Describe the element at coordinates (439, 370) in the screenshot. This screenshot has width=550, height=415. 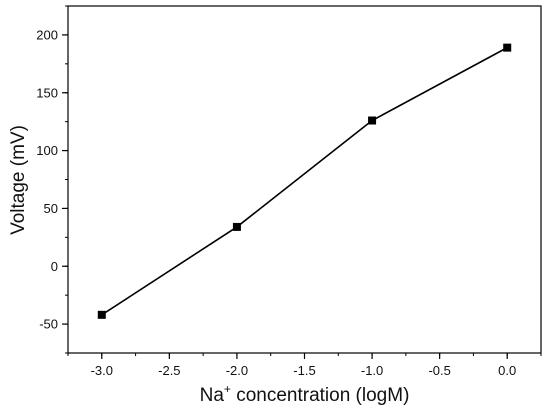
I see `x-tick-label: -0.5` at that location.